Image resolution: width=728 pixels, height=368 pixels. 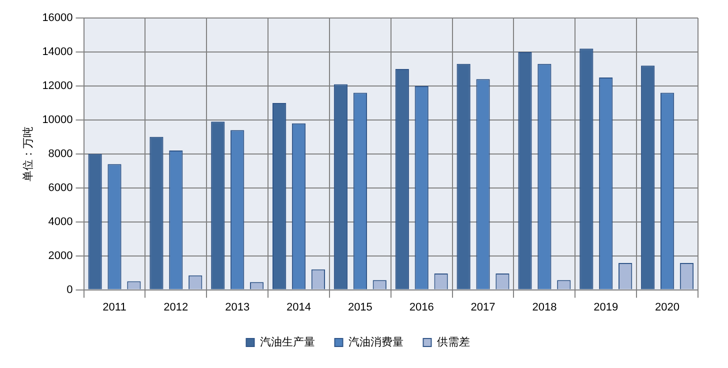 What do you see at coordinates (69, 290) in the screenshot?
I see `y-tick-label: 0` at bounding box center [69, 290].